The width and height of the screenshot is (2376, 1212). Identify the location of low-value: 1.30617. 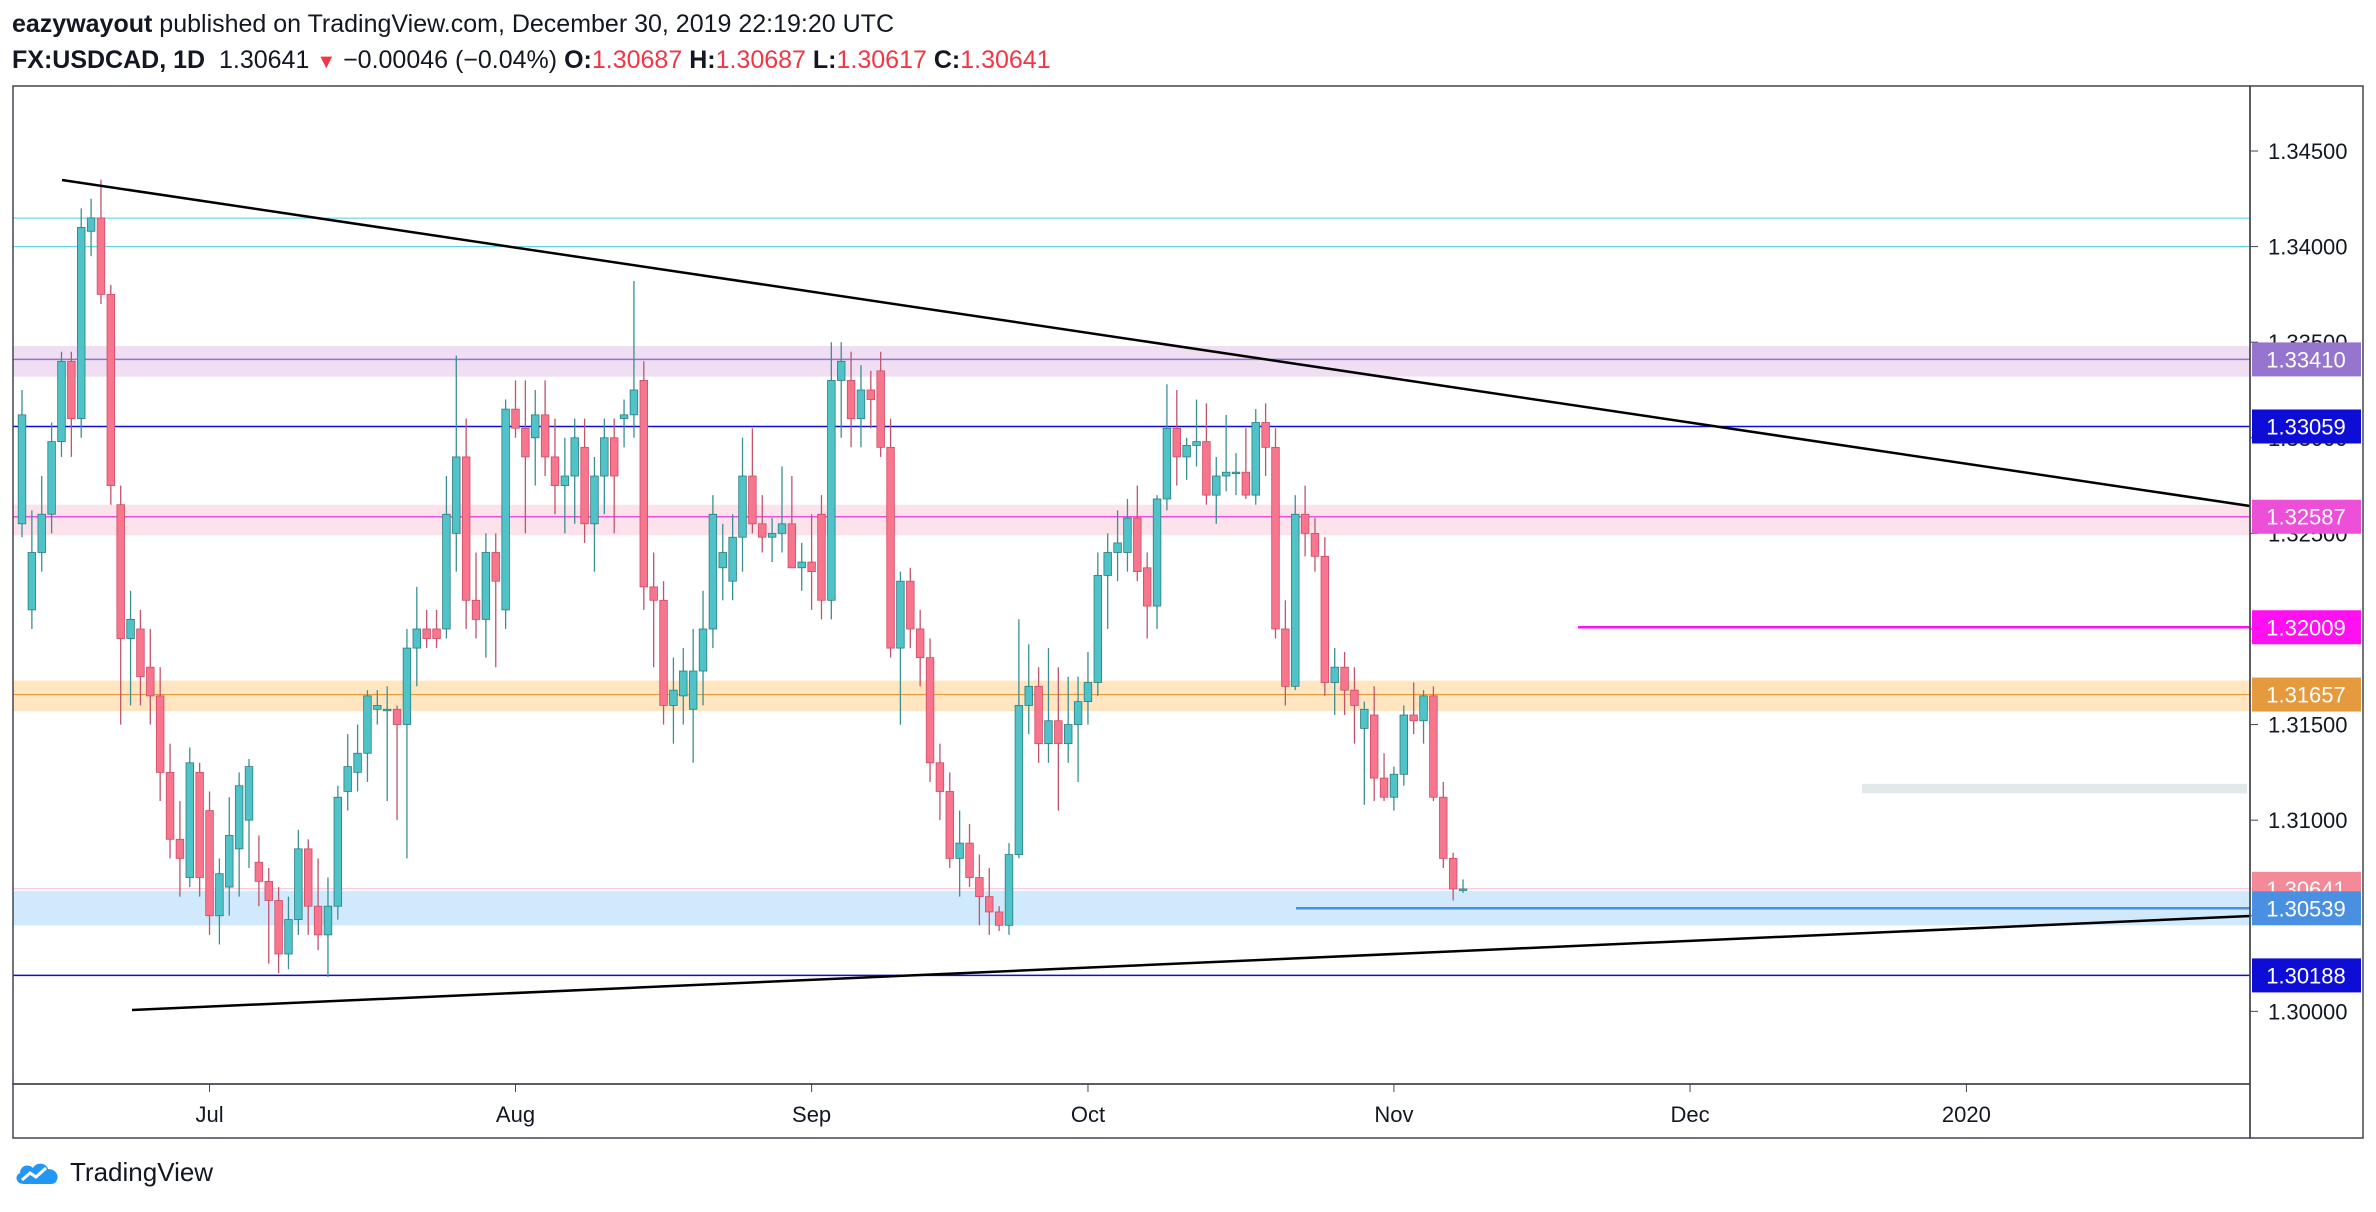
(881, 60).